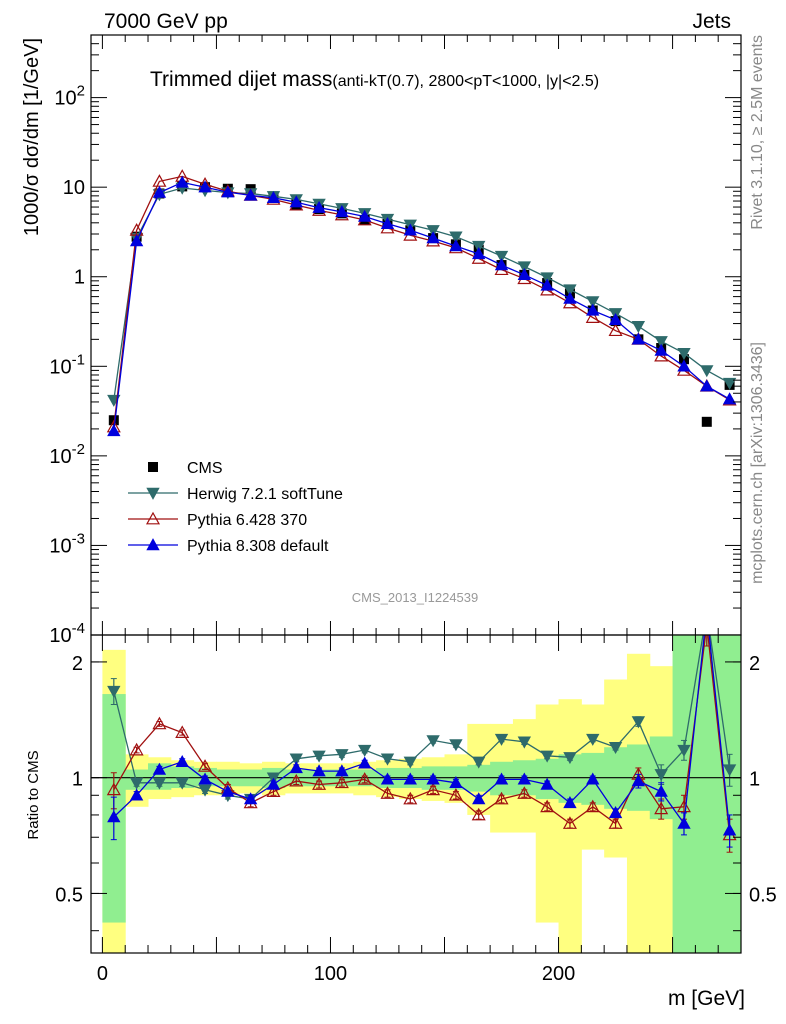 This screenshot has height=1024, width=786. What do you see at coordinates (78, 359) in the screenshot?
I see `tick-exponent: -1` at bounding box center [78, 359].